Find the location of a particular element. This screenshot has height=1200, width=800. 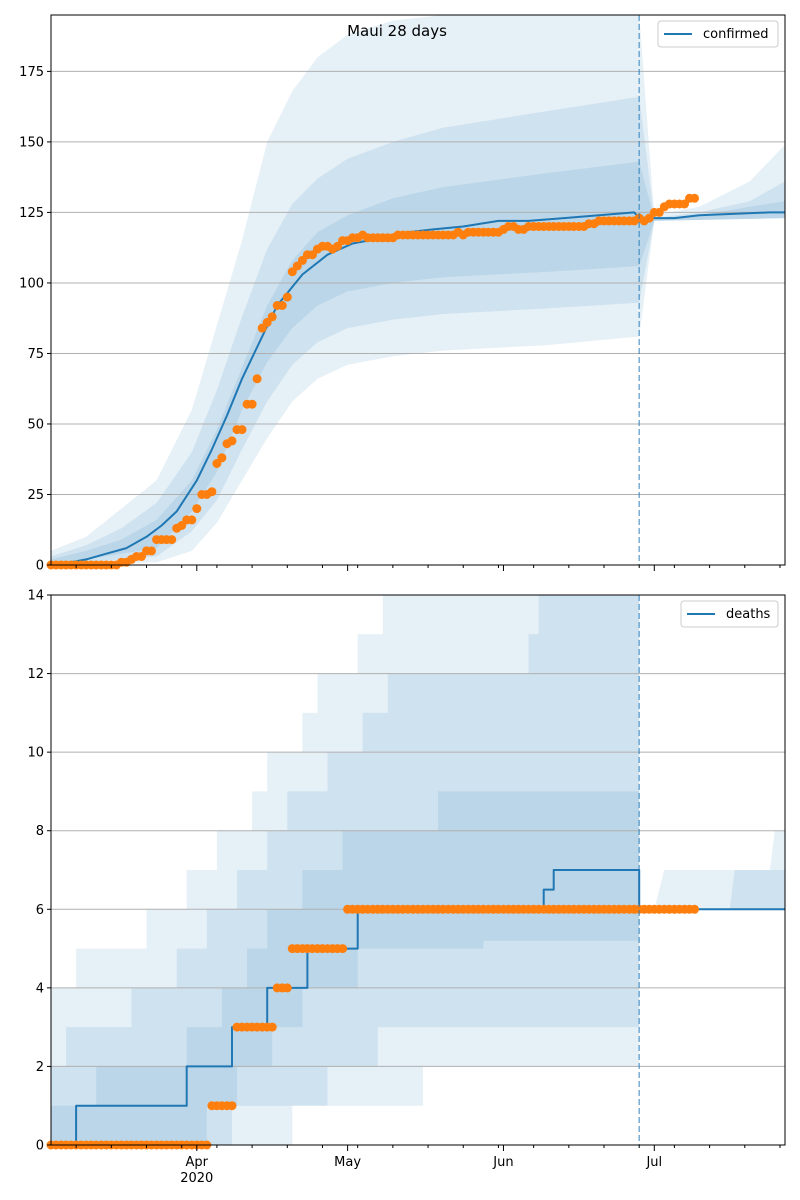

y-tick-label: 14 is located at coordinates (35, 596).